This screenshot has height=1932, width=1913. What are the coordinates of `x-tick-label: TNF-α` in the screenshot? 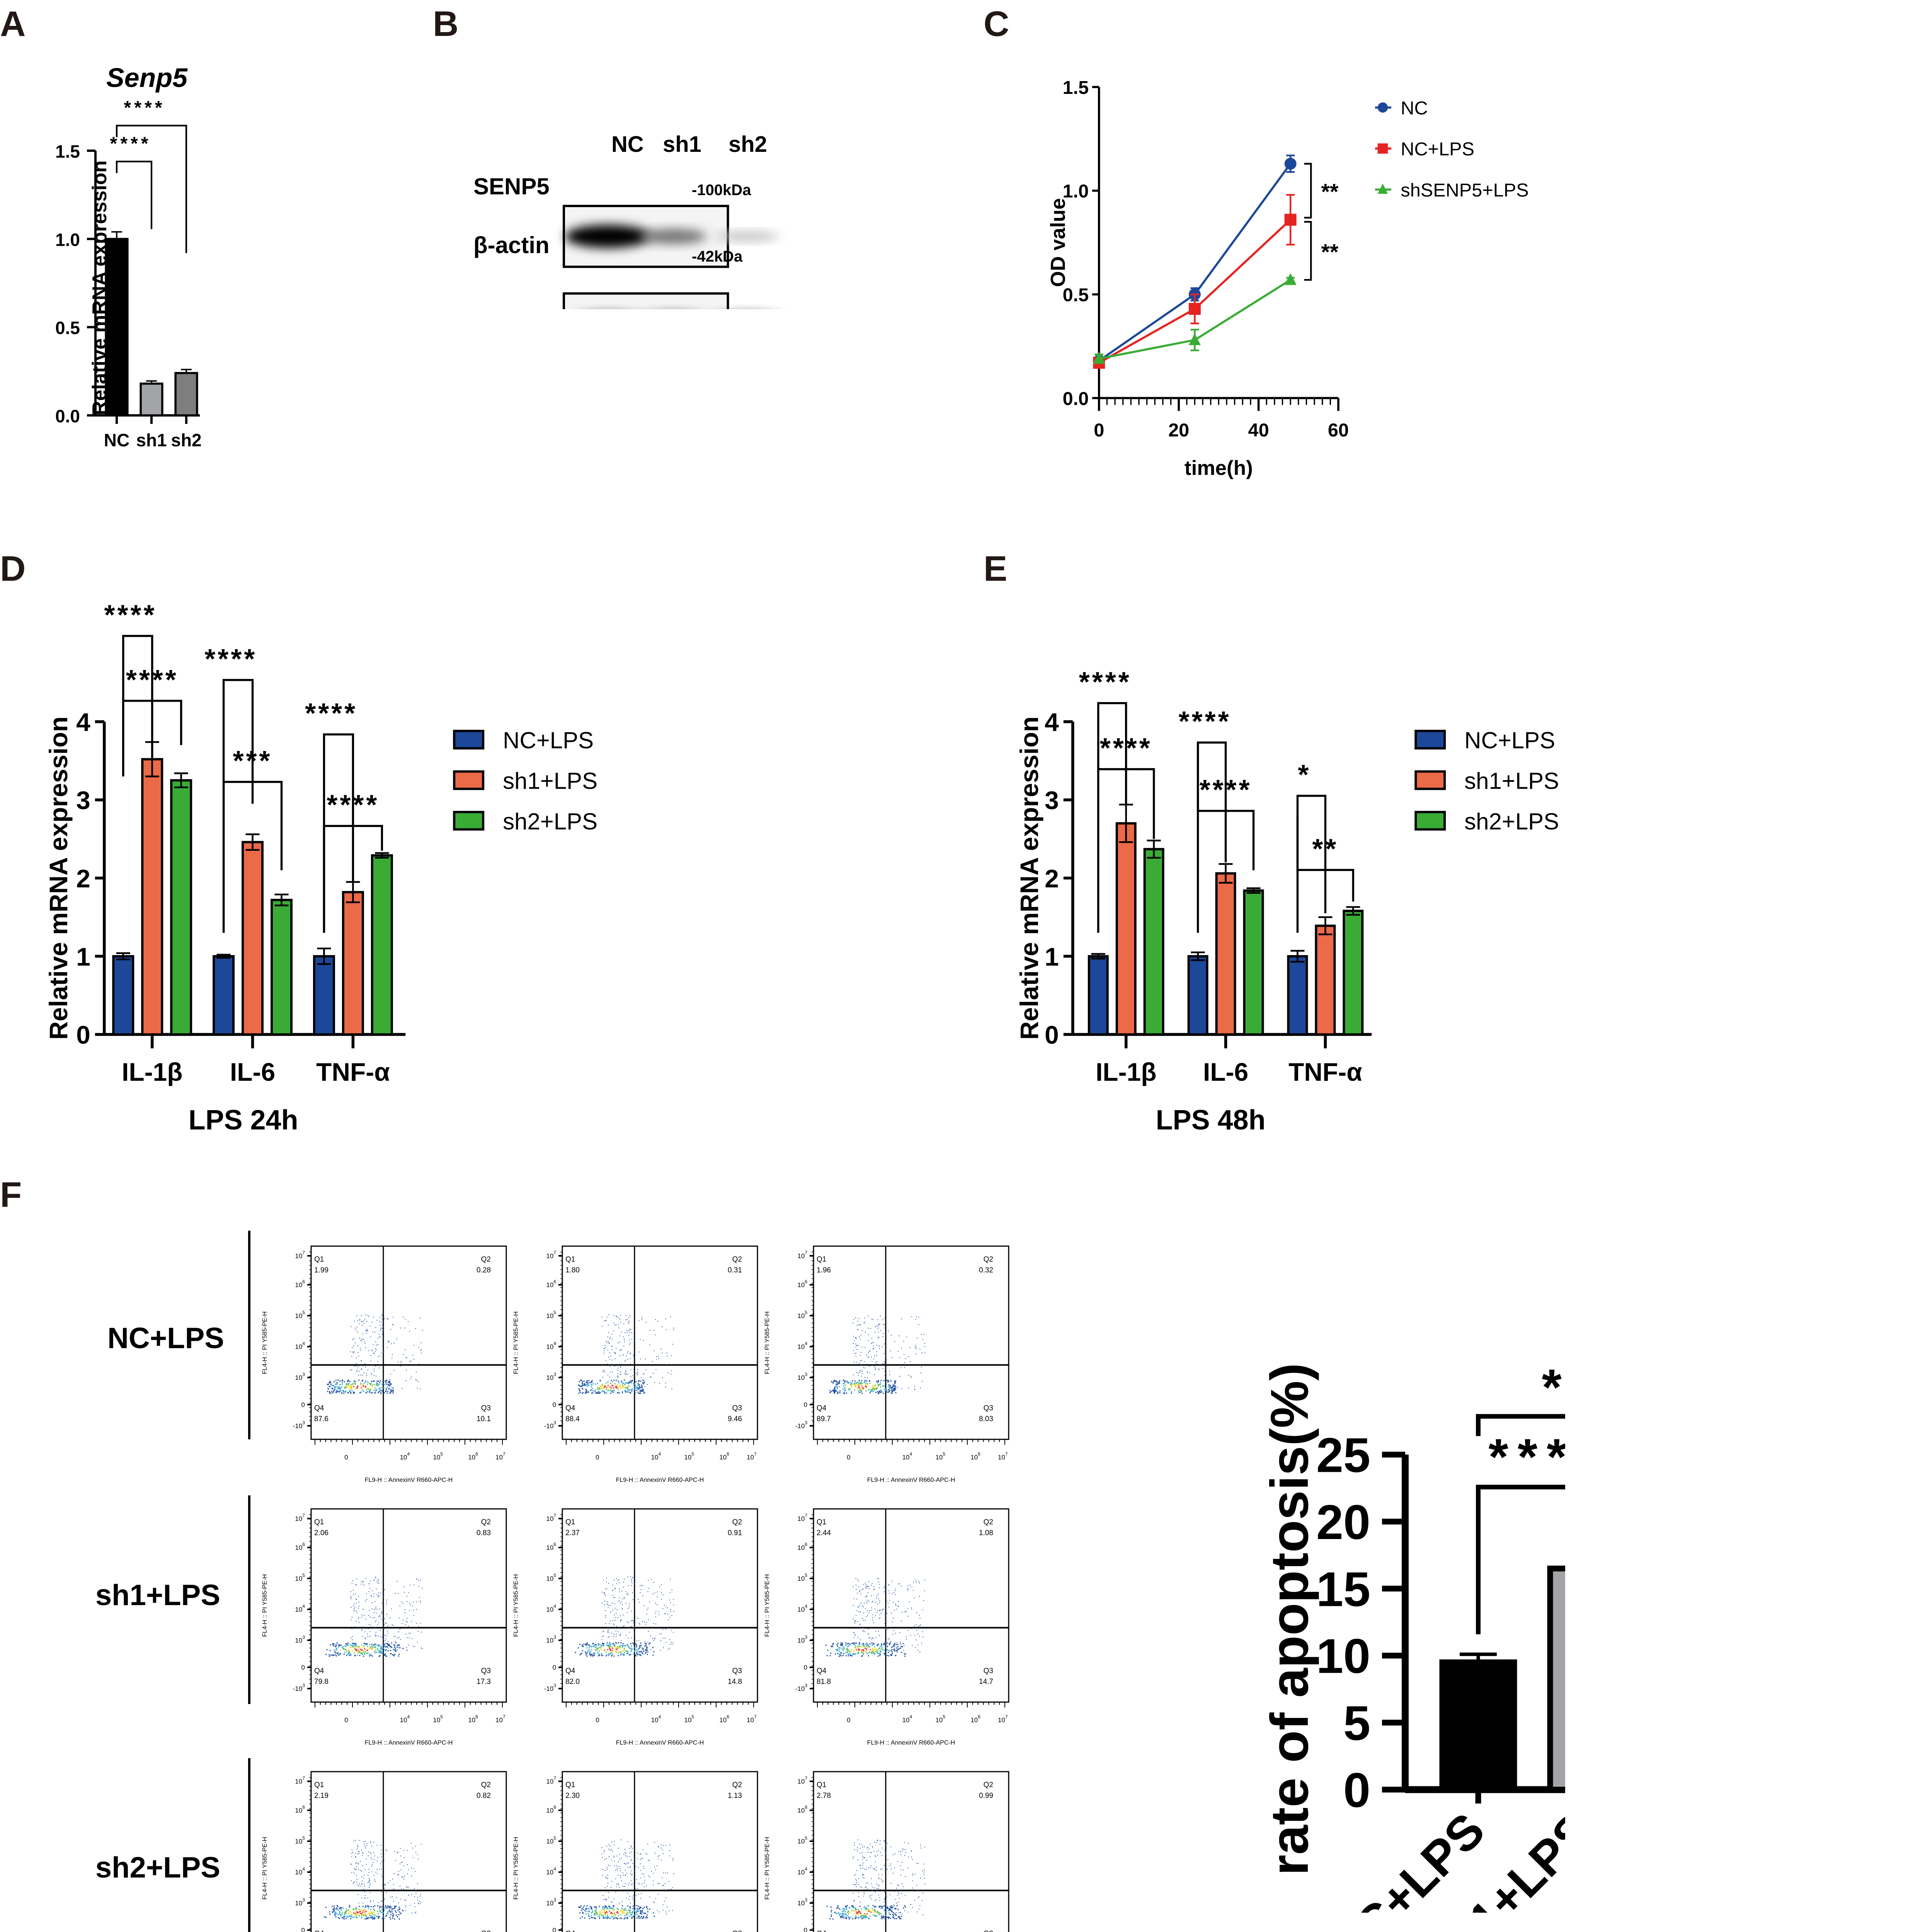 It's located at (1325, 1072).